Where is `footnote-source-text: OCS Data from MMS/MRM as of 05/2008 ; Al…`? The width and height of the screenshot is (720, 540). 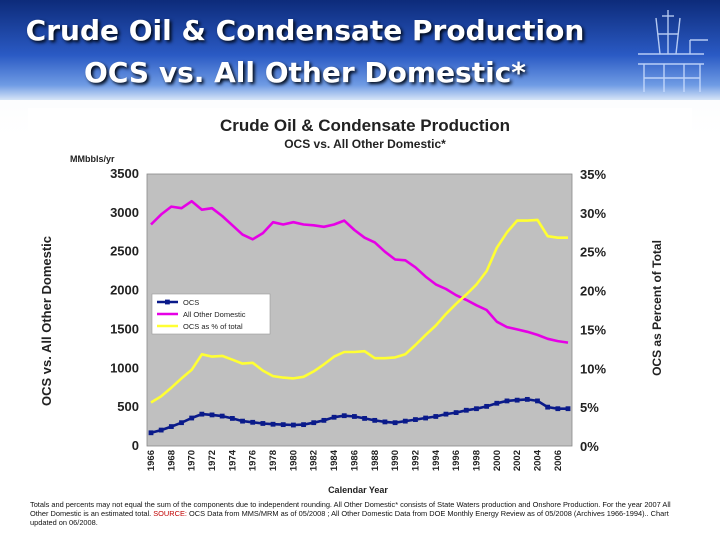
footnote-source-text: OCS Data from MMS/MRM as of 05/2008 ; Al… is located at coordinates (349, 518).